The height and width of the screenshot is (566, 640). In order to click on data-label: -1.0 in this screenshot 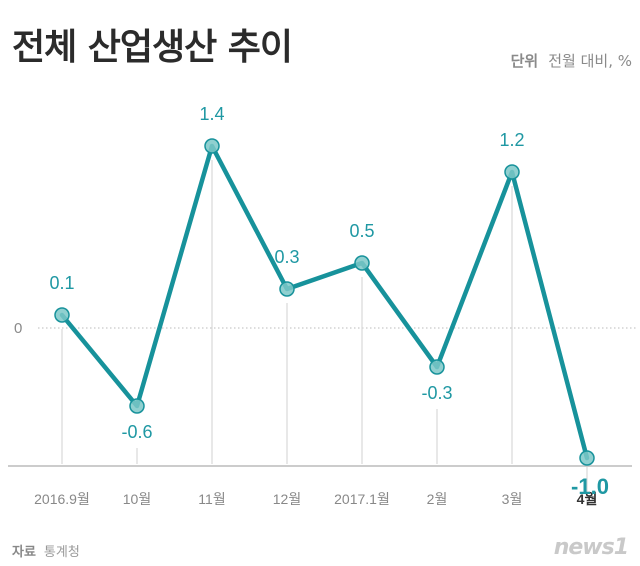, I will do `click(590, 486)`.